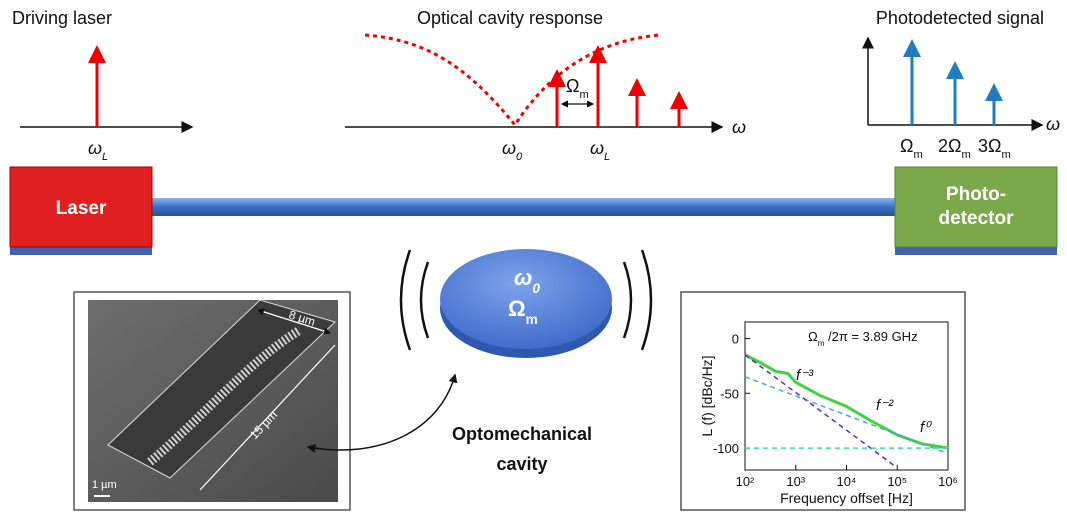 The image size is (1067, 515). I want to click on disk-omega0: ω0, so click(527, 280).